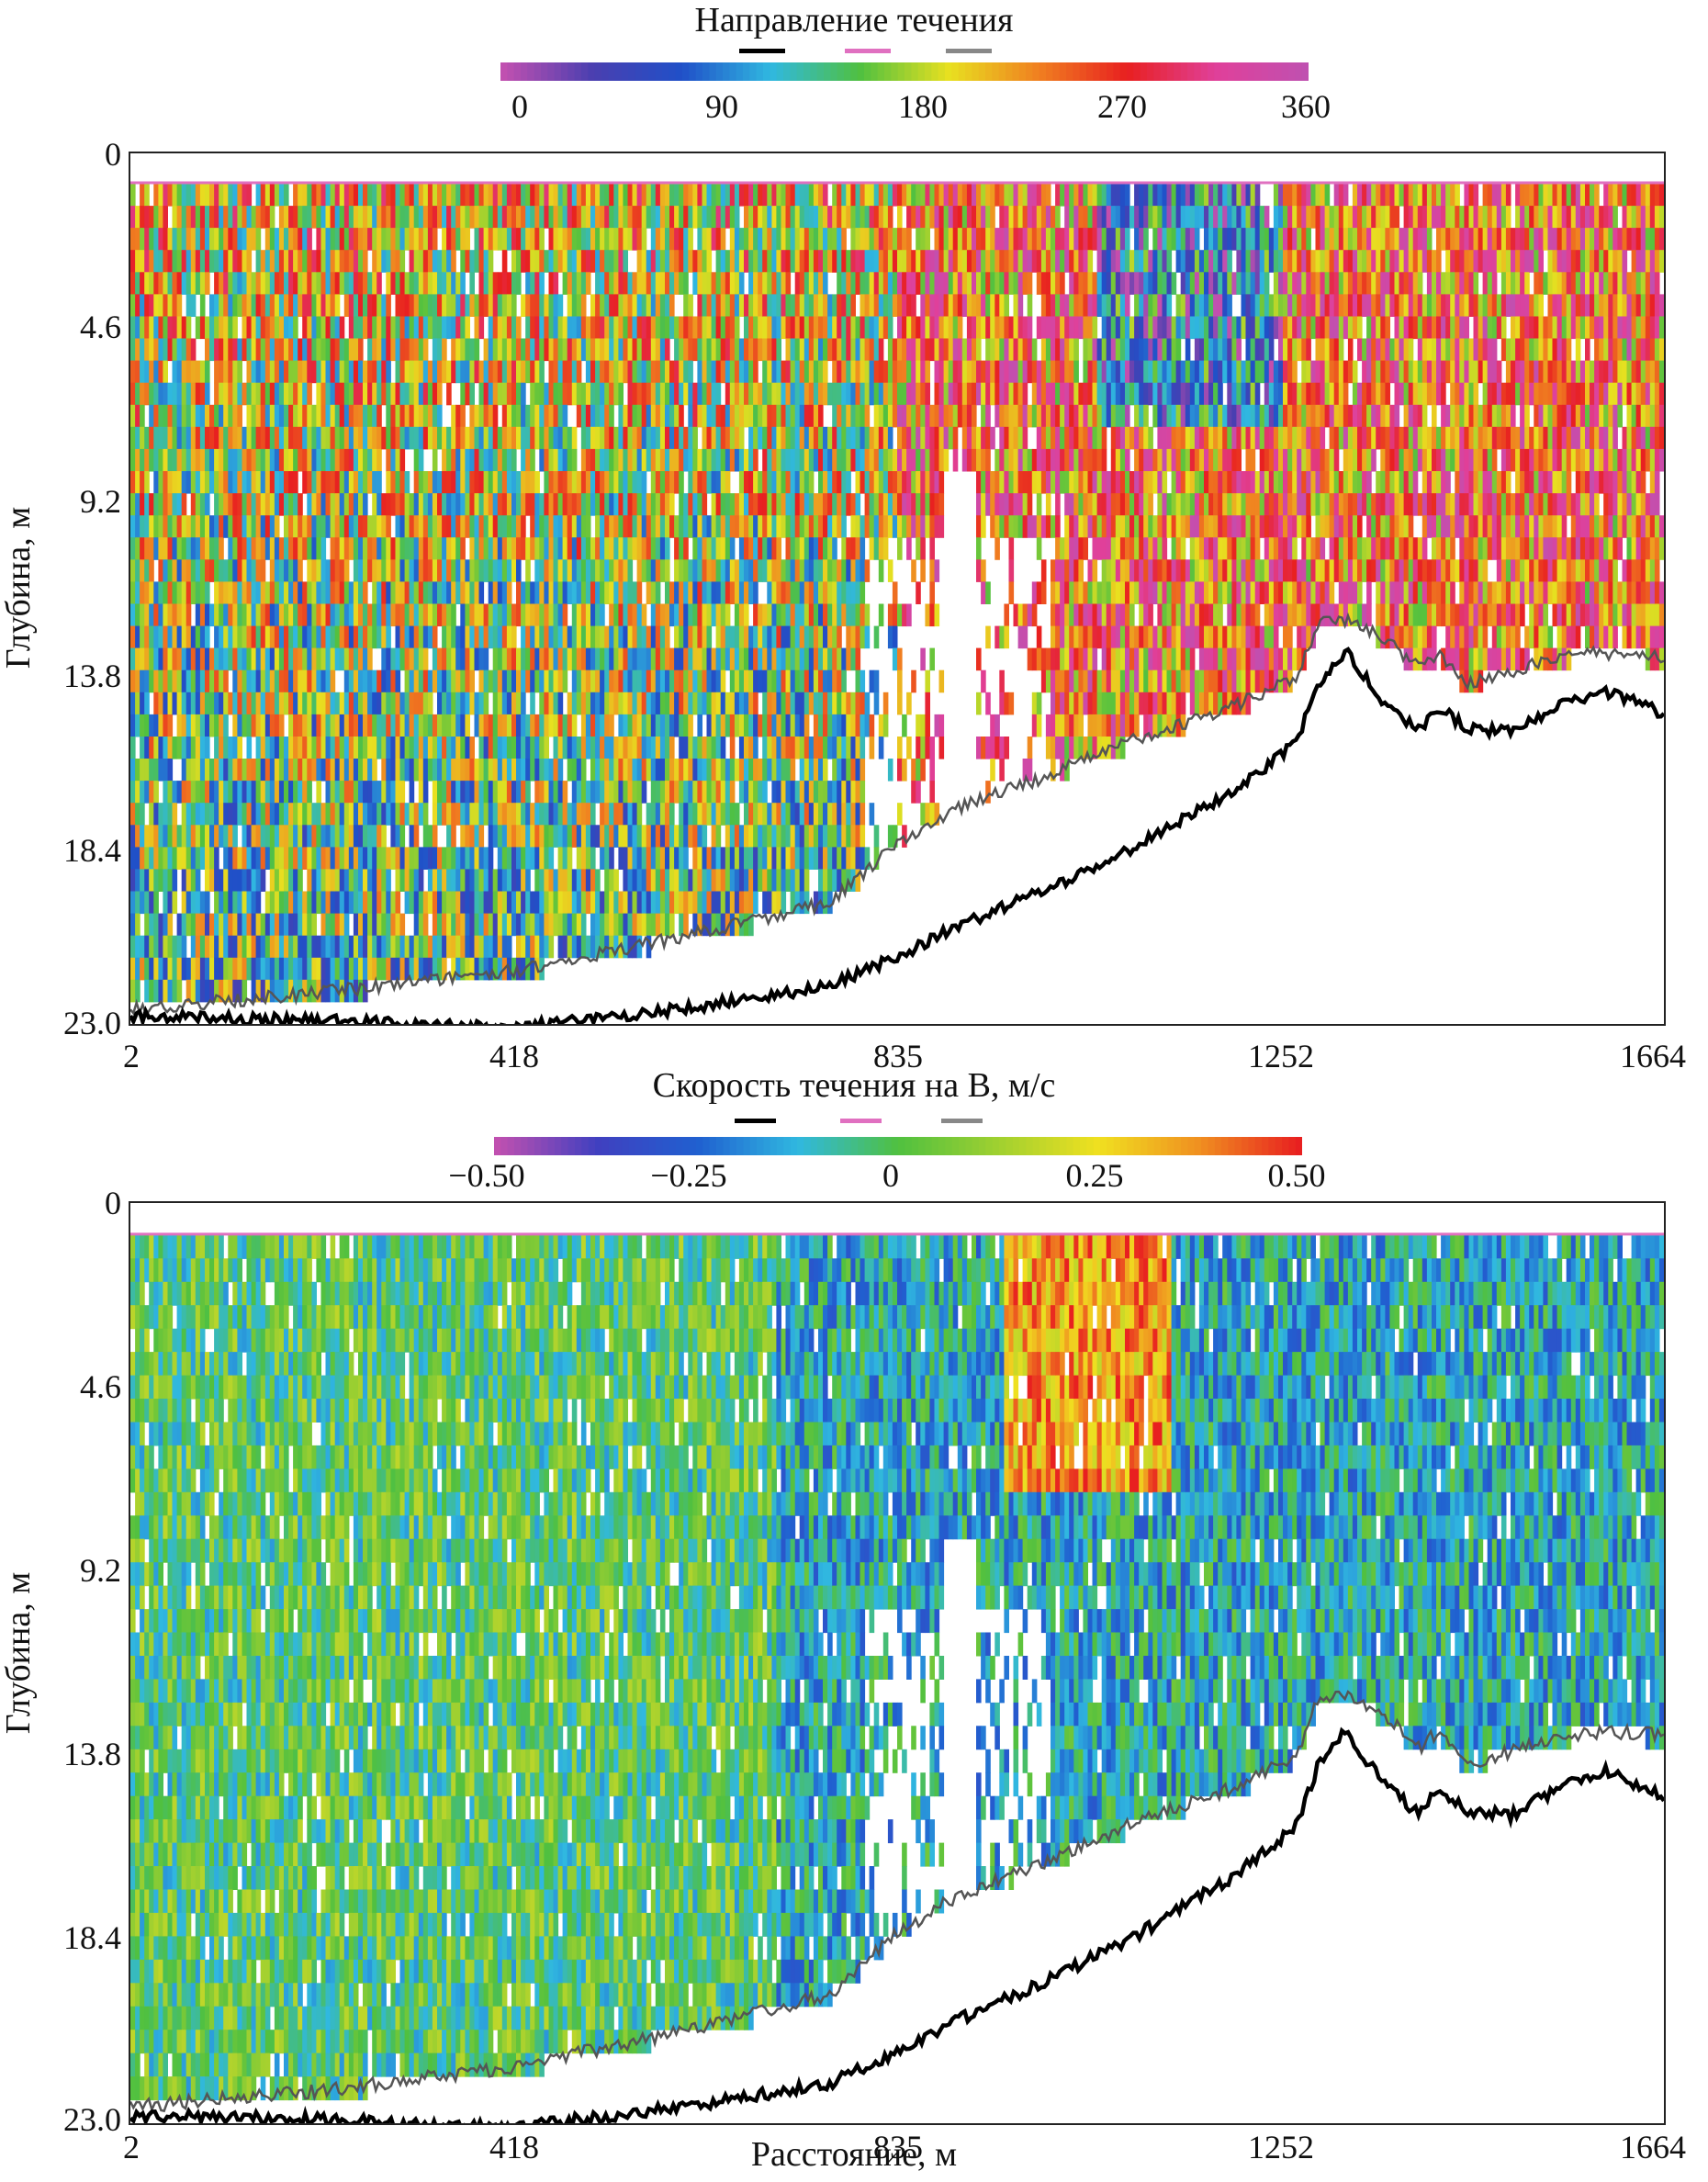  What do you see at coordinates (713, 71) in the screenshot?
I see `colorbar-segment` at bounding box center [713, 71].